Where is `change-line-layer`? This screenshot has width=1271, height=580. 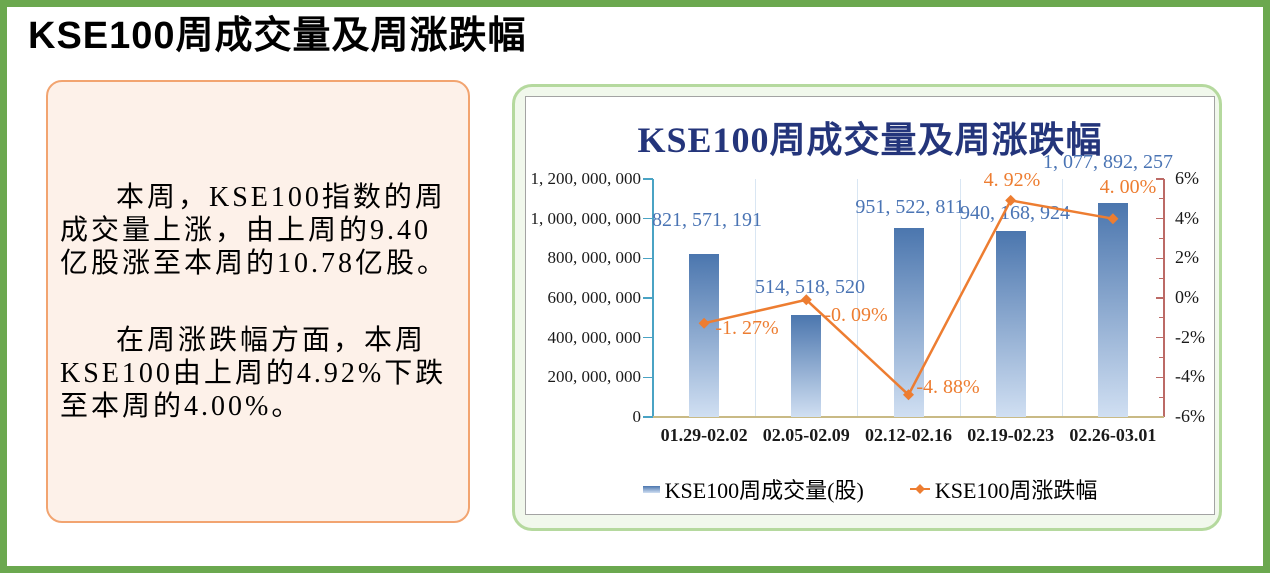
change-line-layer is located at coordinates (908, 297).